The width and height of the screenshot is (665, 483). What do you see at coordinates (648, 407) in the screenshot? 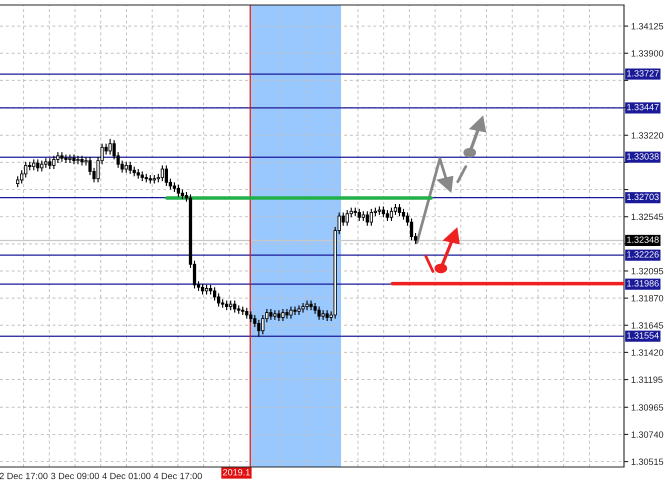
I see `y-tick-label: 1.30965` at bounding box center [648, 407].